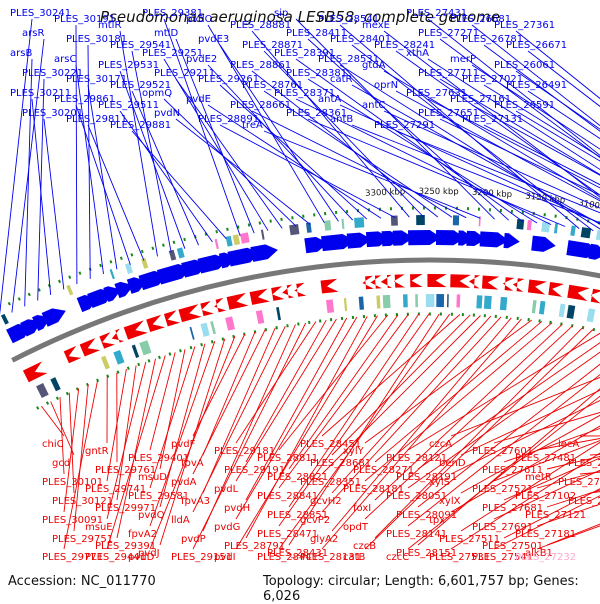 This screenshot has width=600, height=604. What do you see at coordinates (374, 65) in the screenshot?
I see `feature-label: gtdA` at bounding box center [374, 65].